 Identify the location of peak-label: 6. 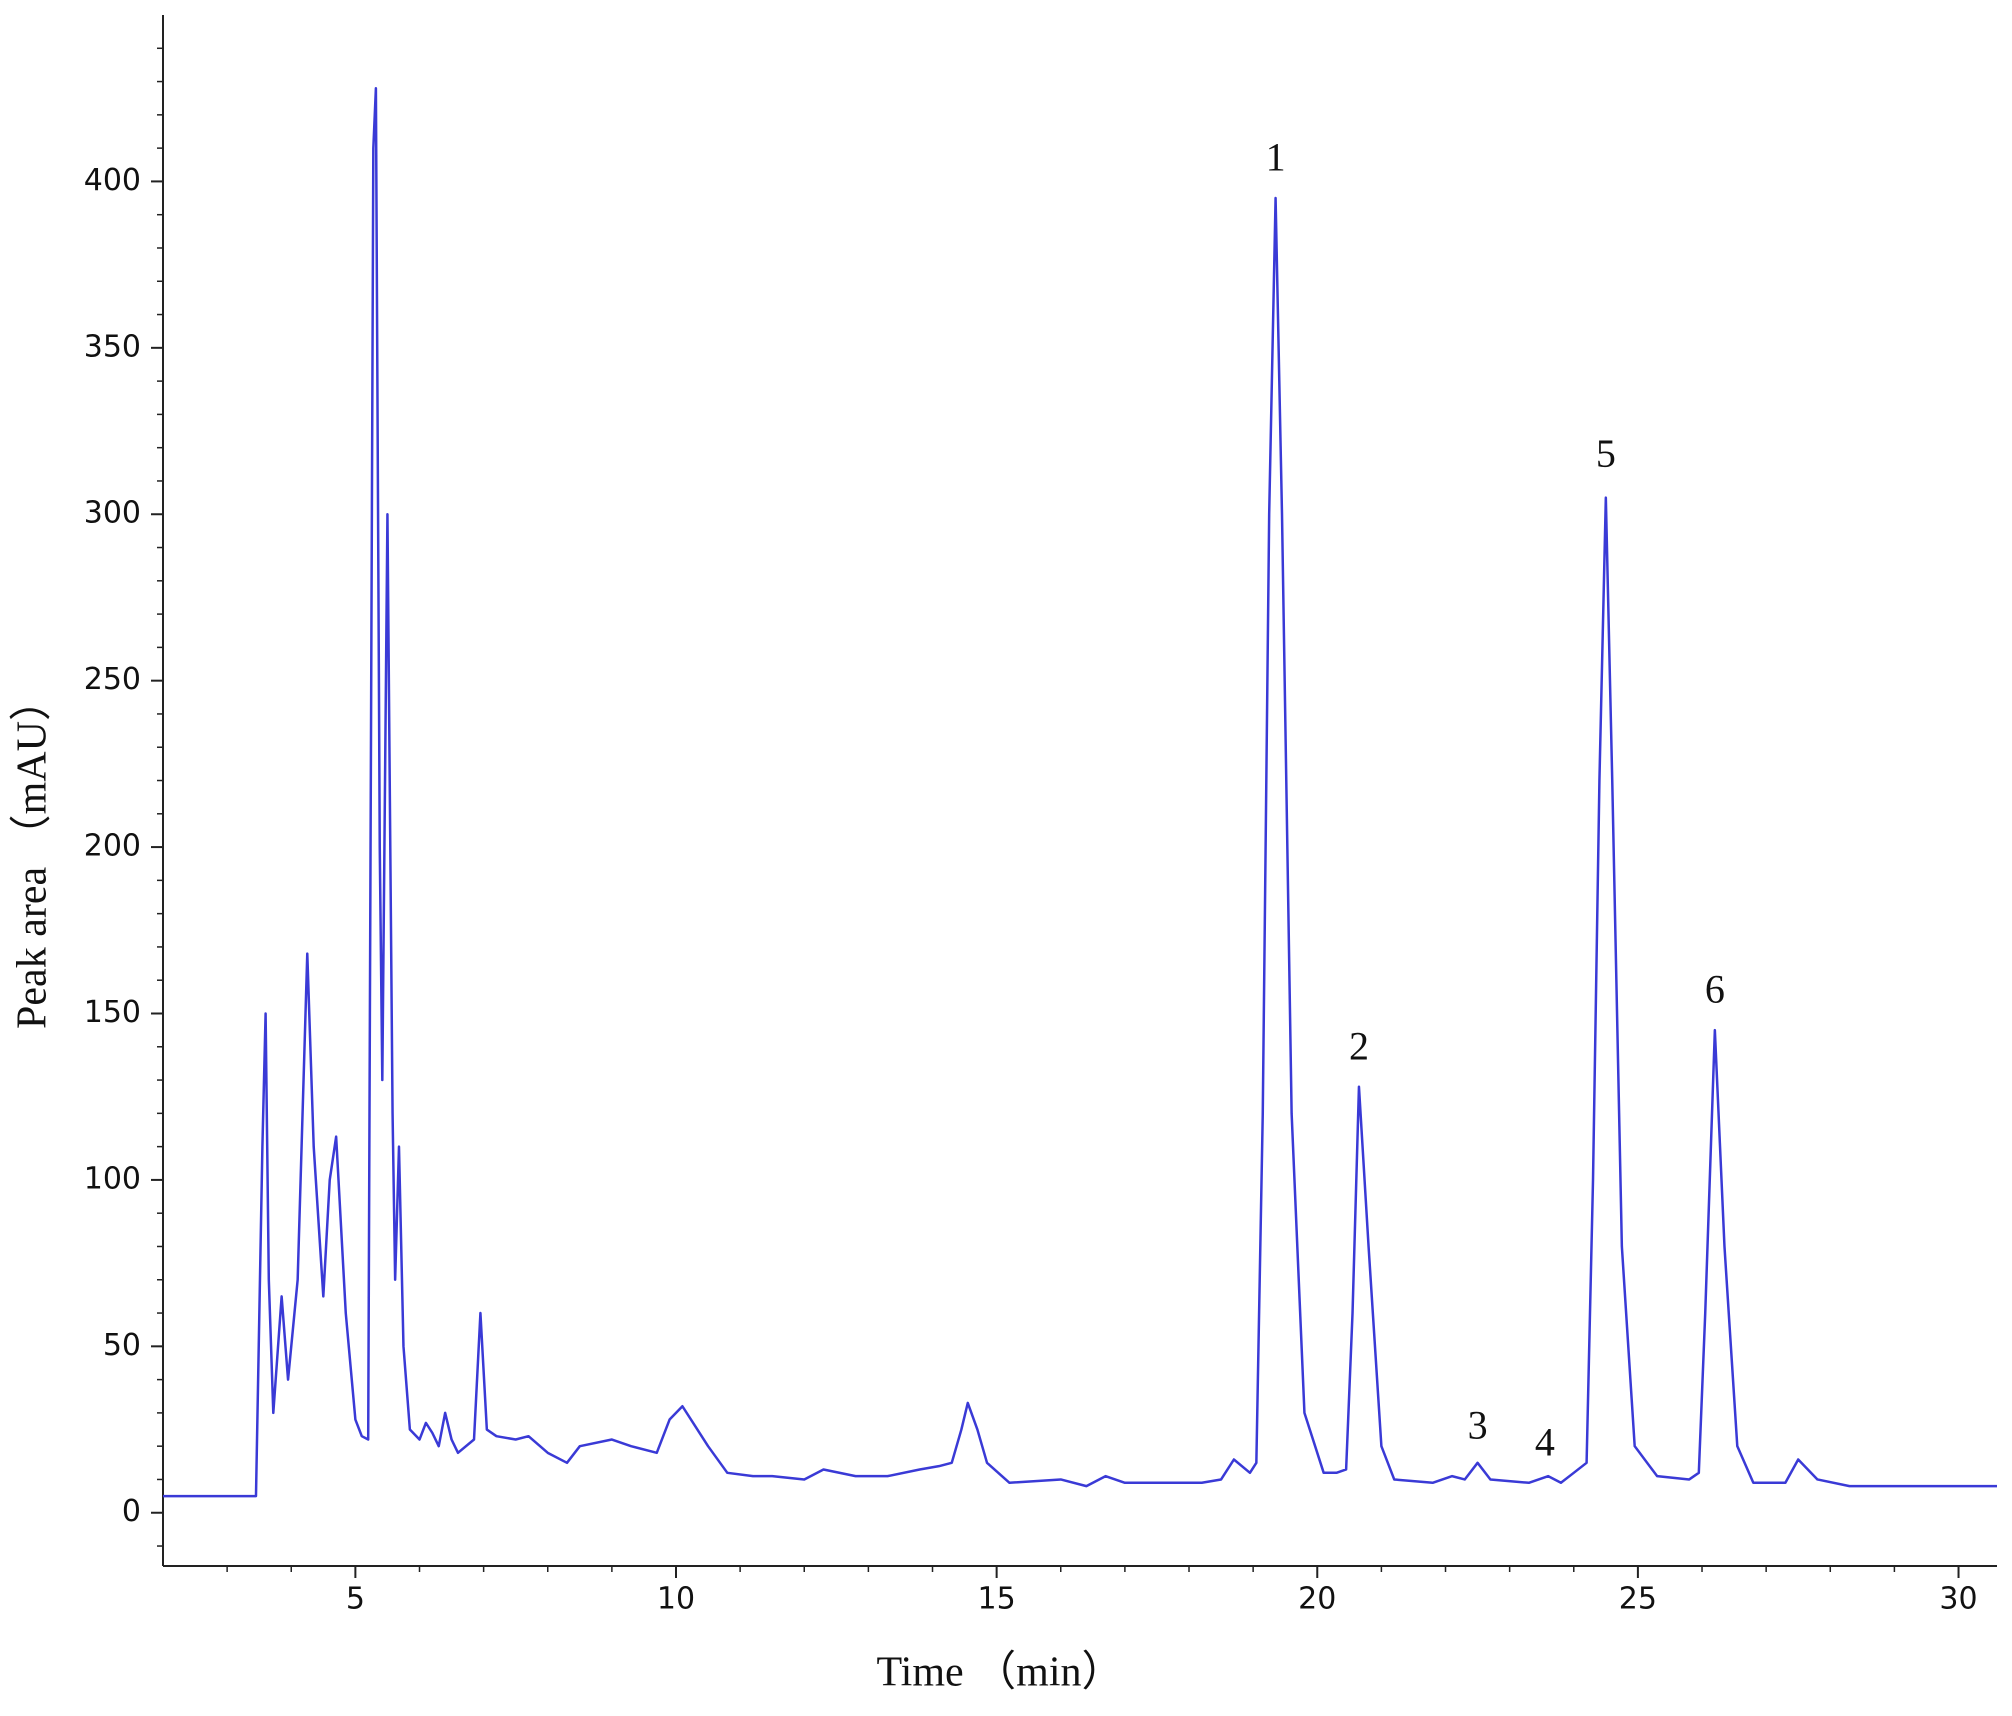
(1715, 989).